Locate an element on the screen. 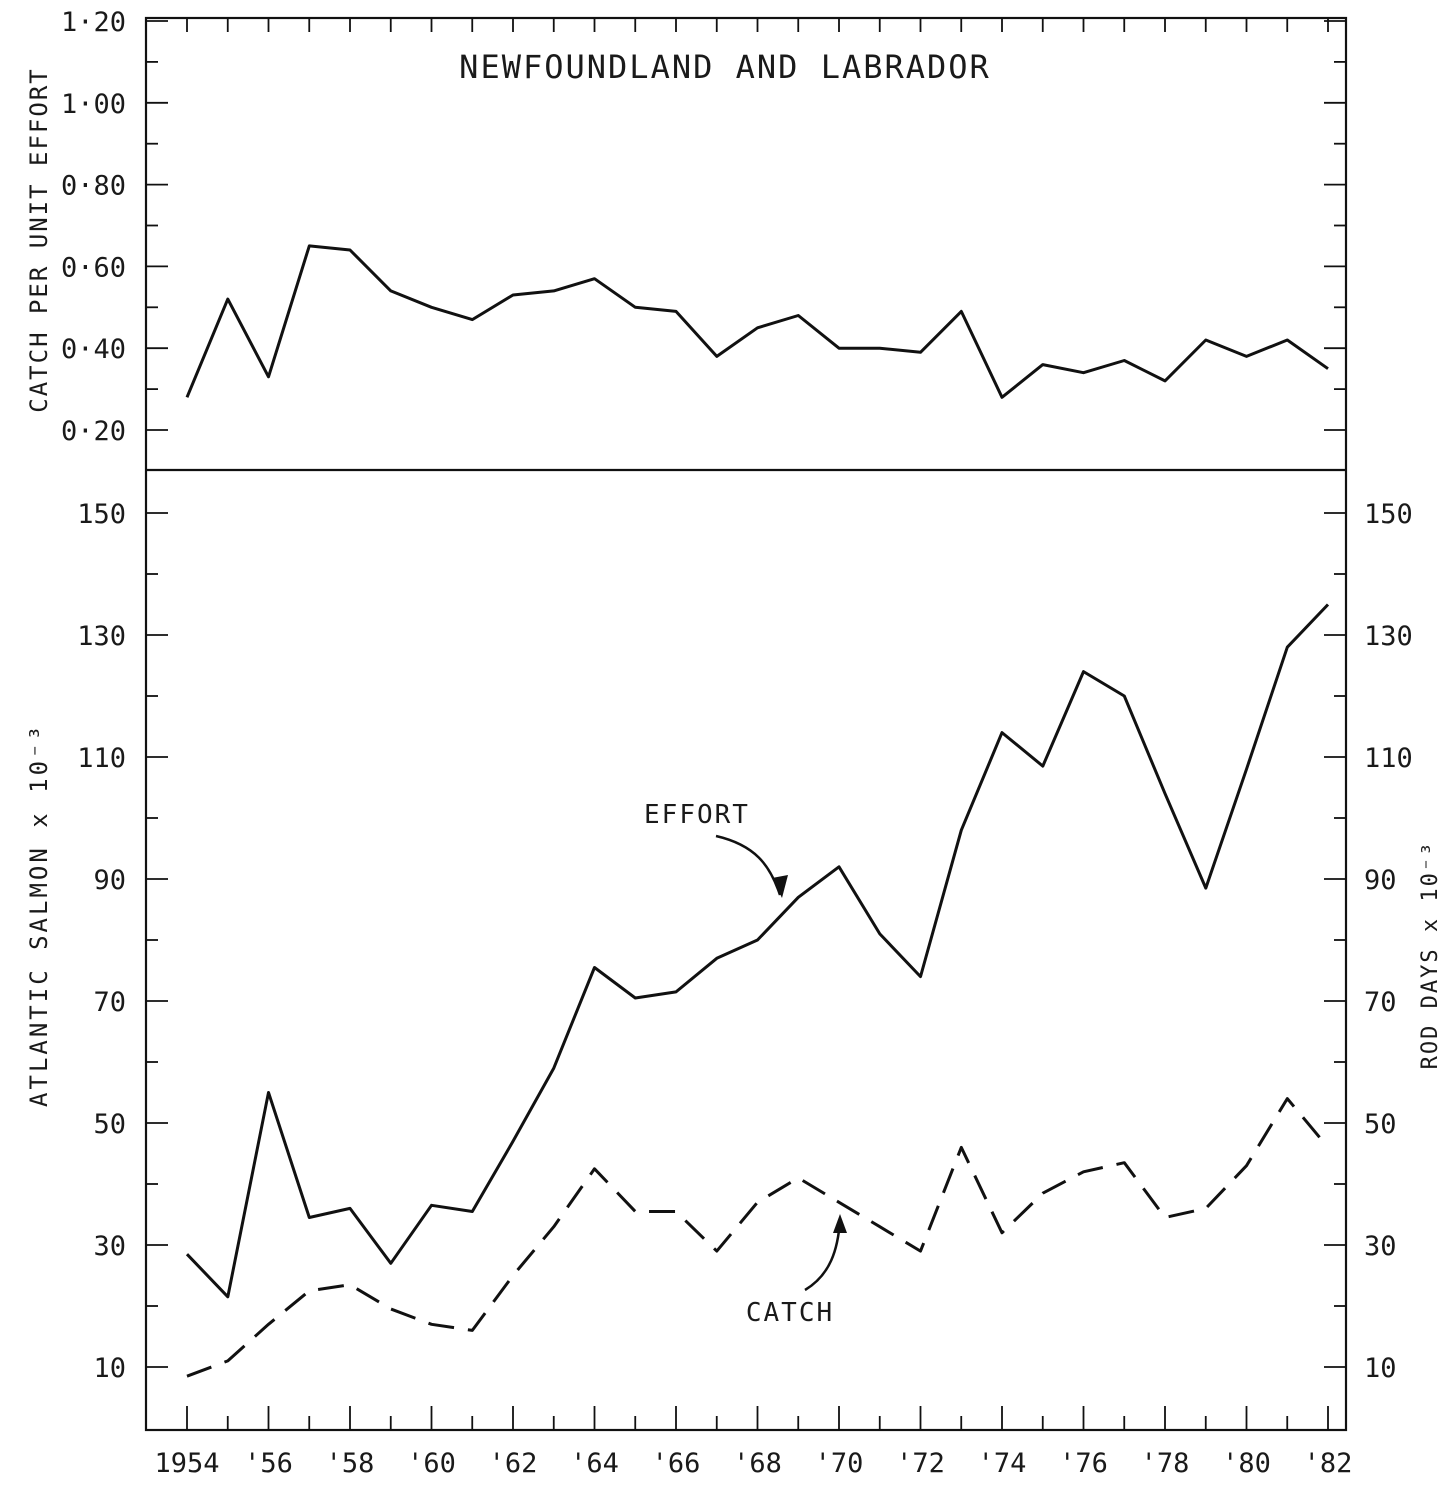 The image size is (1453, 1485). bottom-right-y-tick-label: 130 is located at coordinates (1388, 636).